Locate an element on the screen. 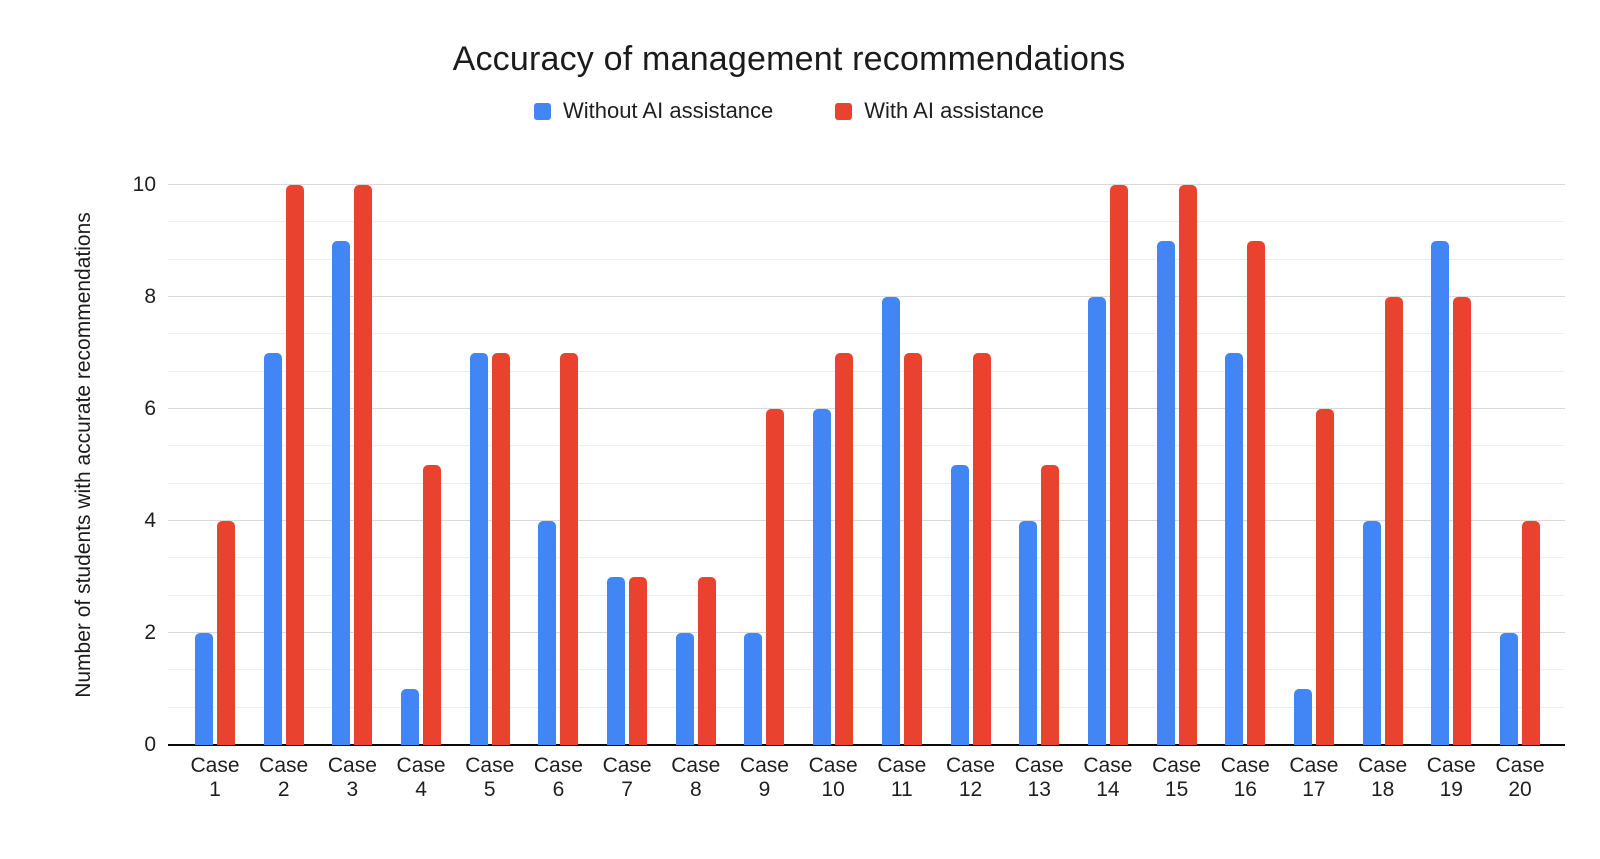 This screenshot has height=859, width=1600. bar-case-1-without-ai is located at coordinates (204, 689).